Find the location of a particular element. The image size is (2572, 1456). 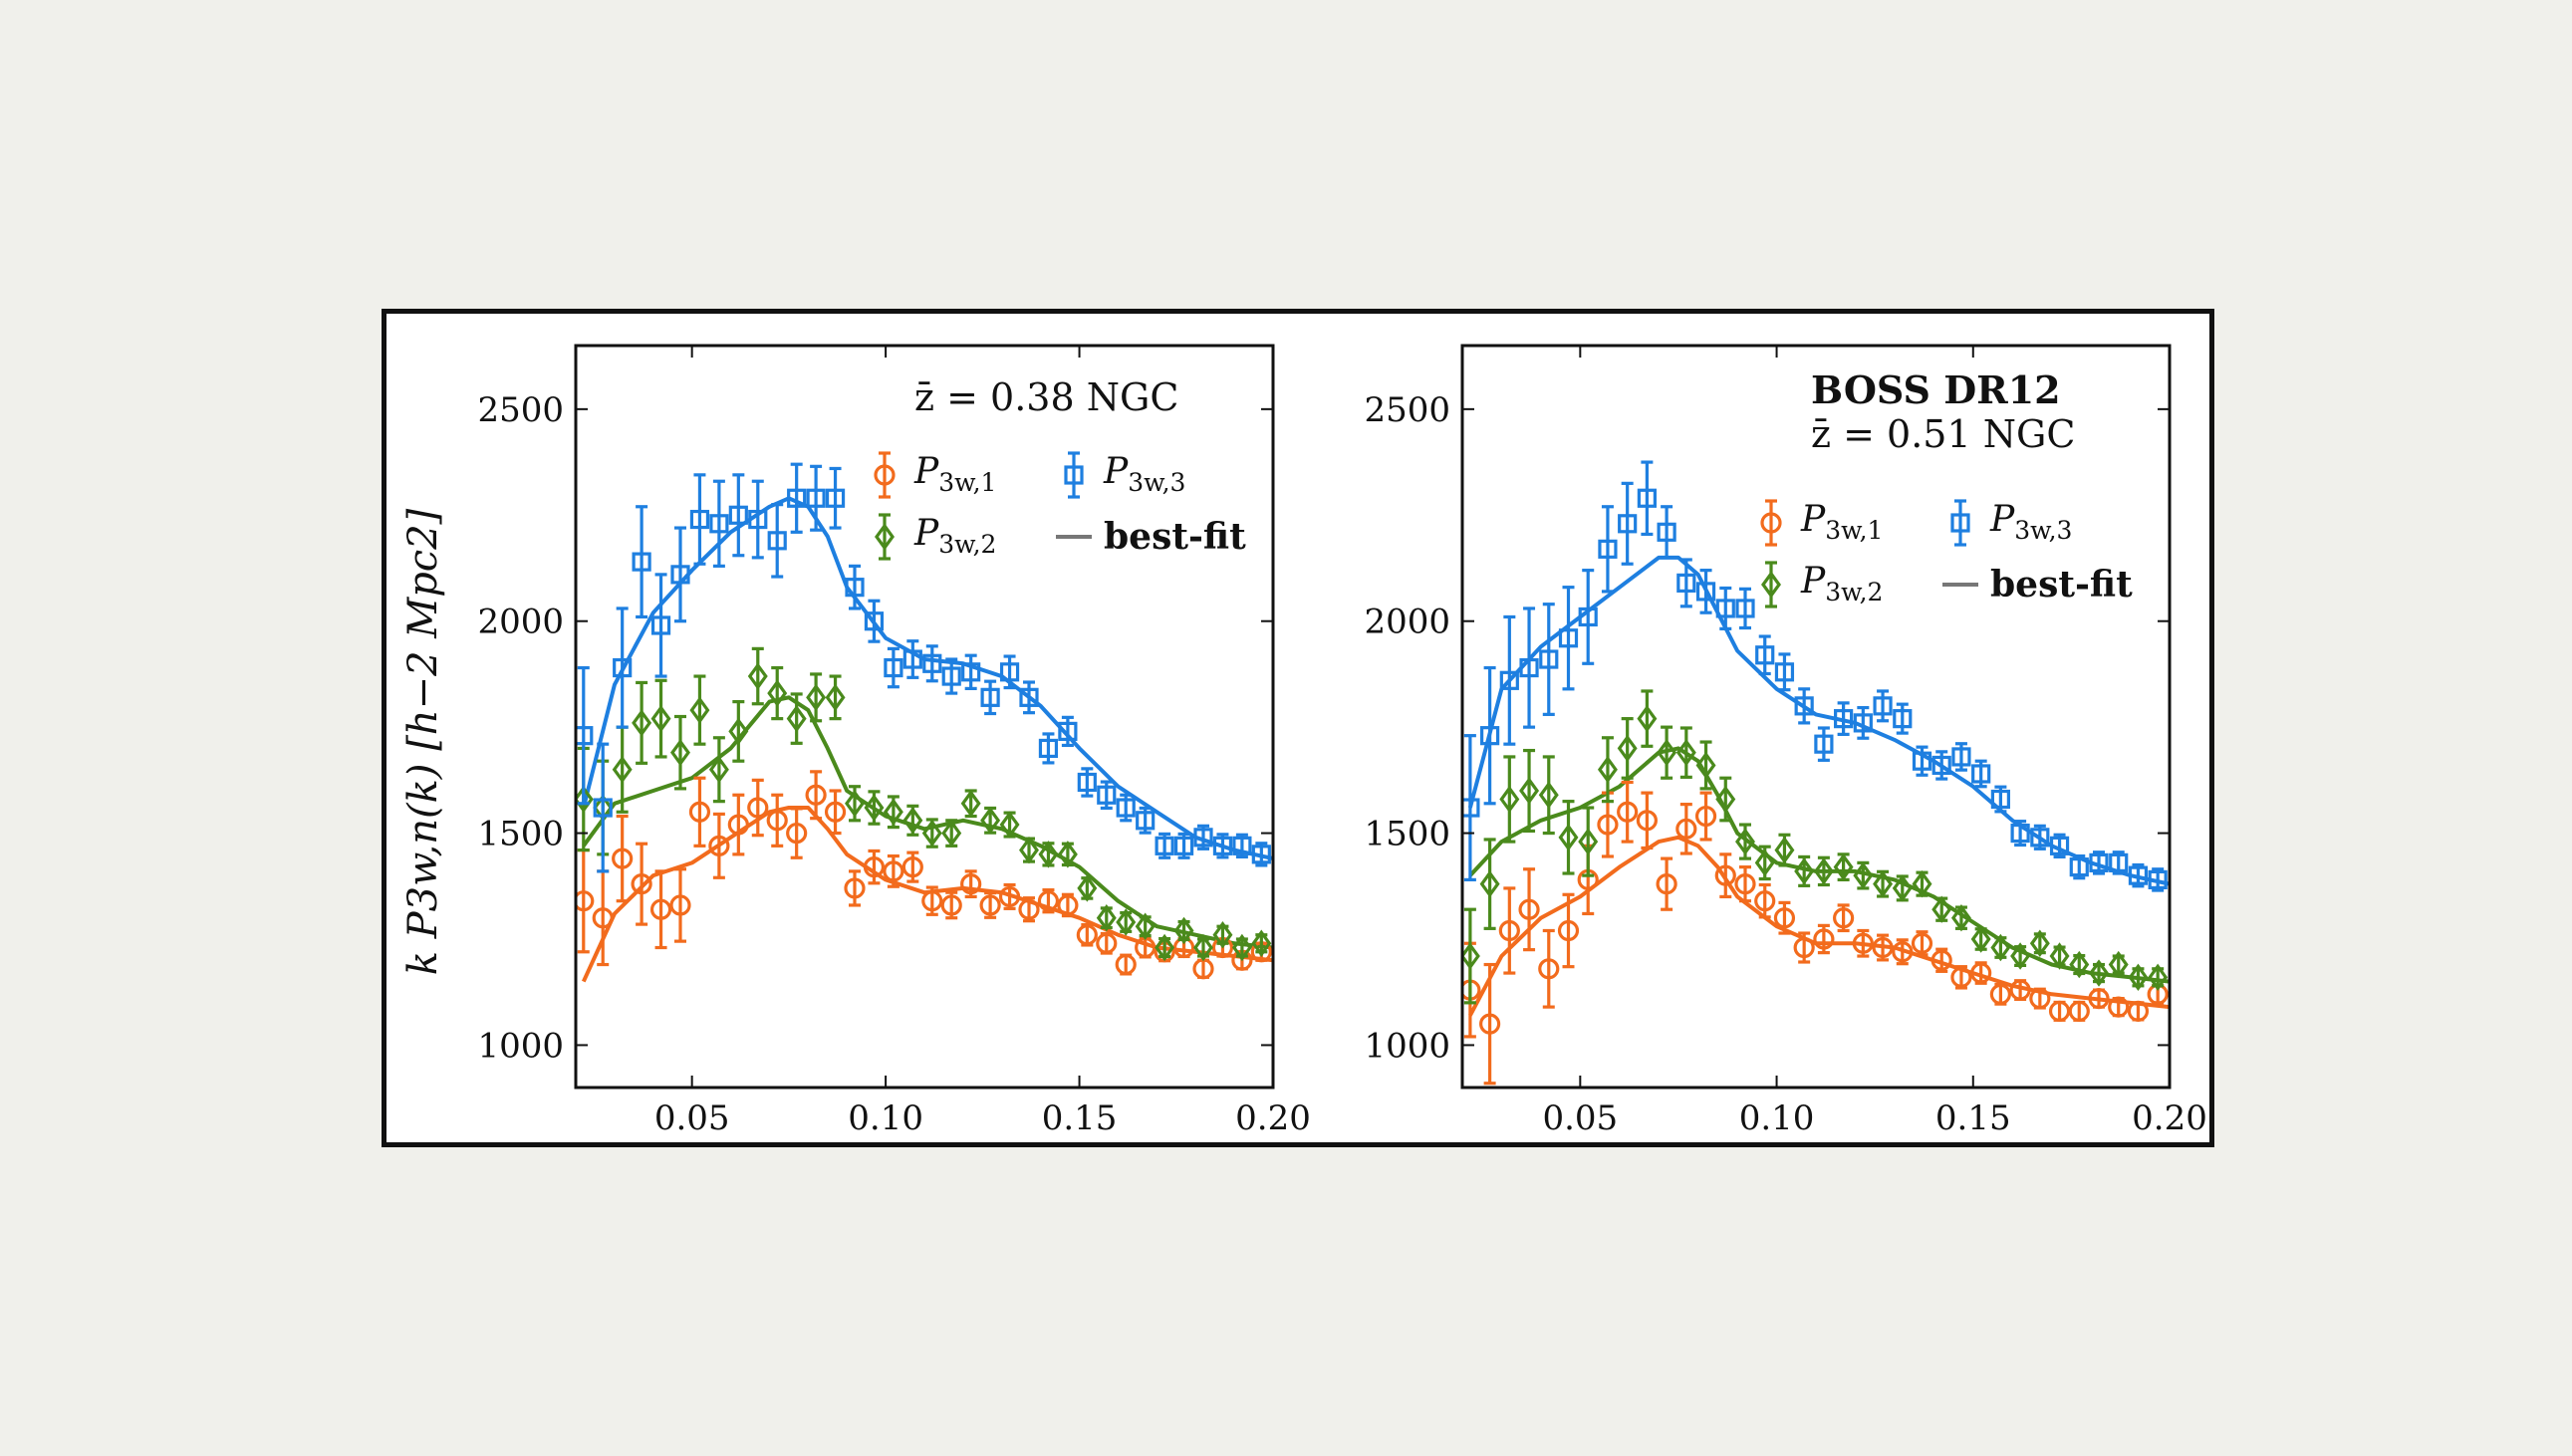

y-tick-label: 1500 is located at coordinates (1407, 834).